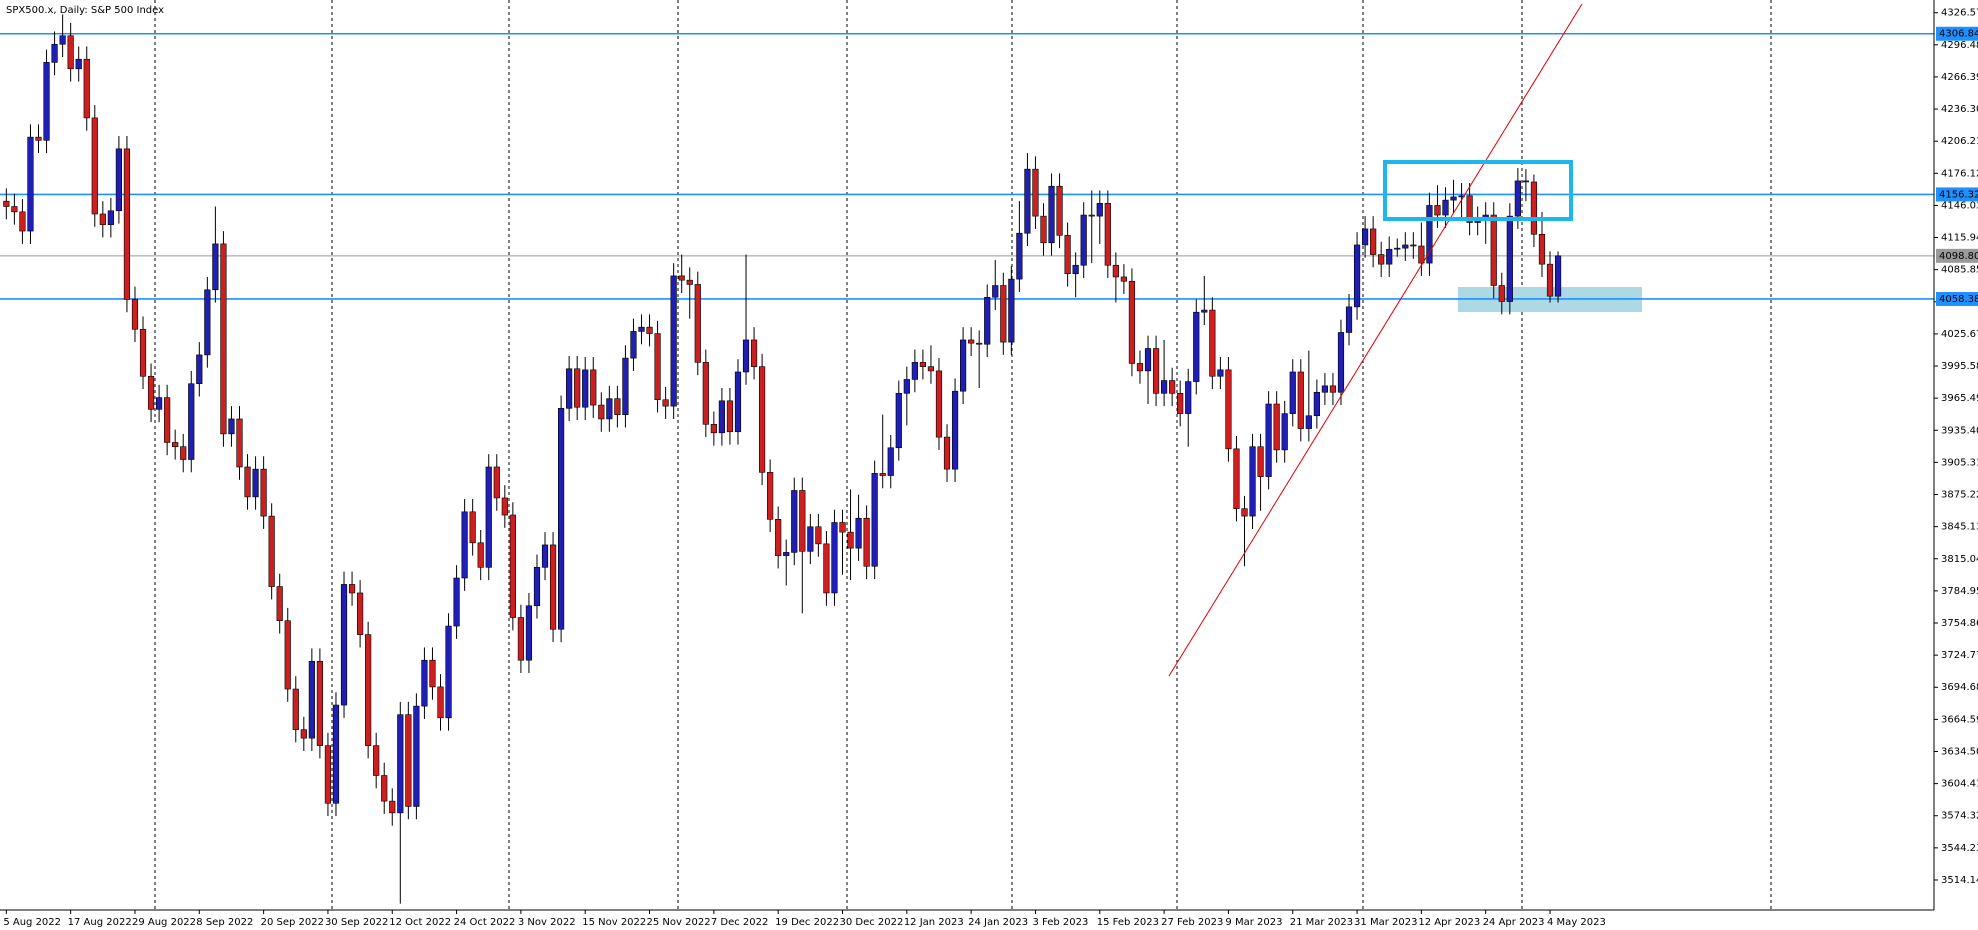 The width and height of the screenshot is (1978, 930). What do you see at coordinates (1959, 655) in the screenshot?
I see `y-tick-label: 3724.77` at bounding box center [1959, 655].